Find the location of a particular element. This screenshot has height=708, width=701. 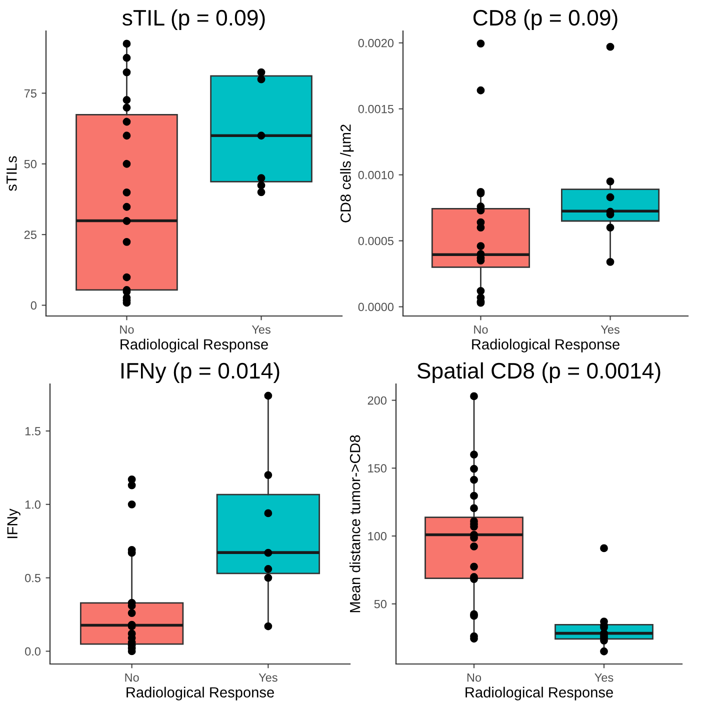

y-tick-label: 100 is located at coordinates (377, 536).